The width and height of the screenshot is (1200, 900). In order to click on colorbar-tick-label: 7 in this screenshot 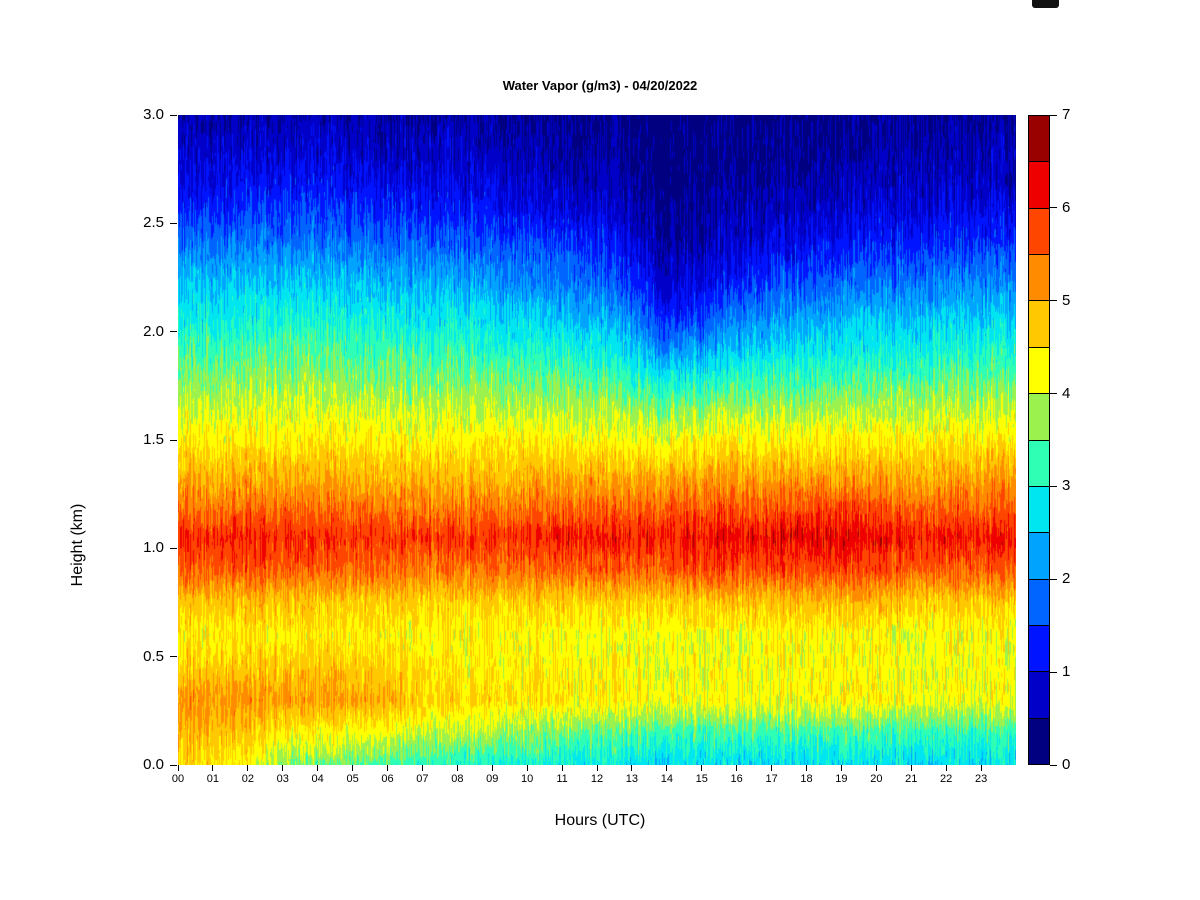, I will do `click(1066, 114)`.